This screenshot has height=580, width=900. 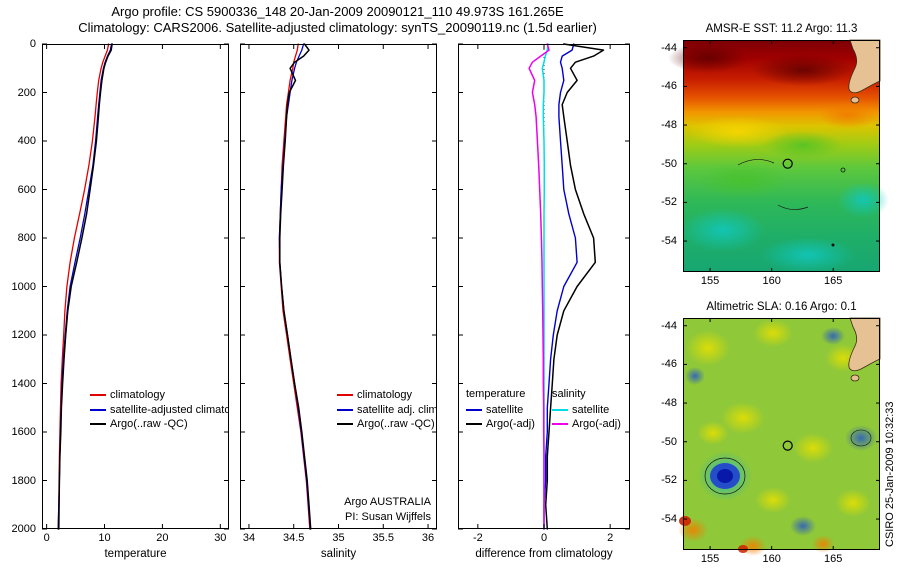 What do you see at coordinates (23, 286) in the screenshot?
I see `y-tick-label: 1000` at bounding box center [23, 286].